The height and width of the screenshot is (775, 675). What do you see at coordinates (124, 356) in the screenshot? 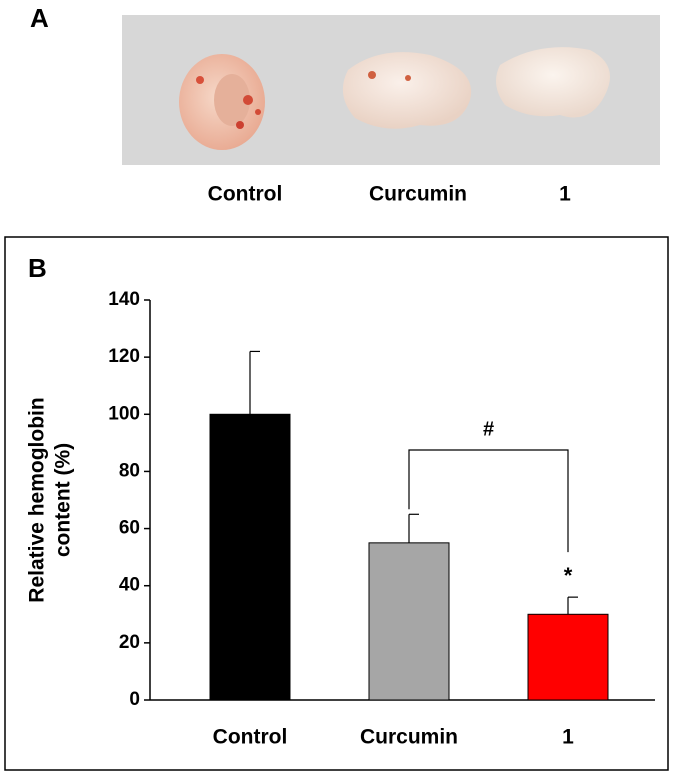
I see `y-tick-label: 120` at bounding box center [124, 356].